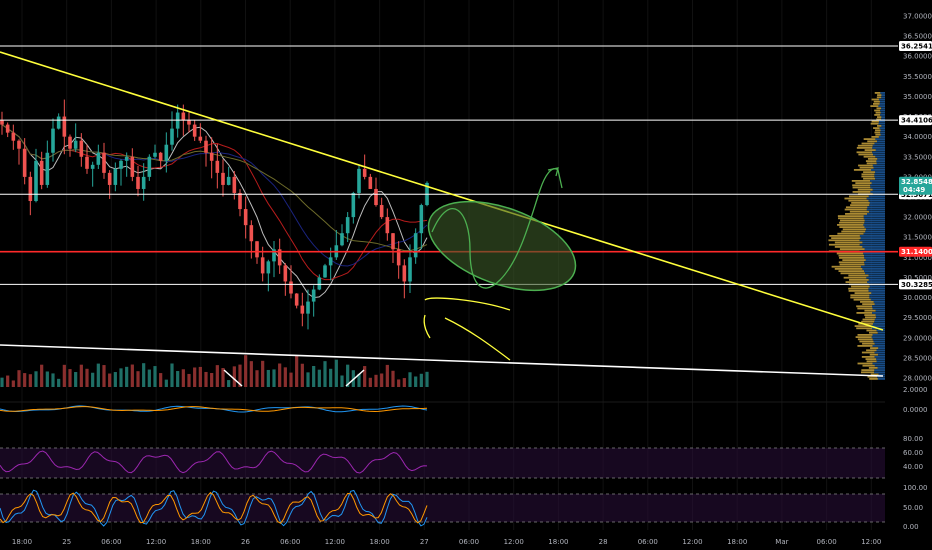 This screenshot has width=932, height=550. Describe the element at coordinates (553, 172) in the screenshot. I see `arrow-head-icon` at that location.